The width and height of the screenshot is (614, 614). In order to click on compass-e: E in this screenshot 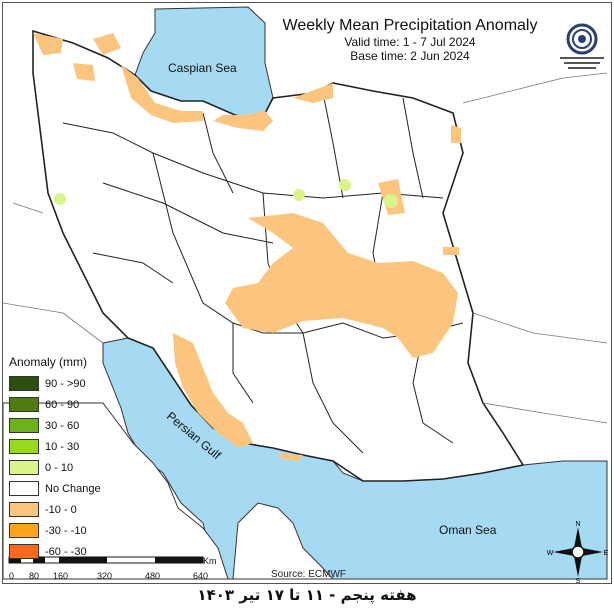, I will do `click(606, 553)`.